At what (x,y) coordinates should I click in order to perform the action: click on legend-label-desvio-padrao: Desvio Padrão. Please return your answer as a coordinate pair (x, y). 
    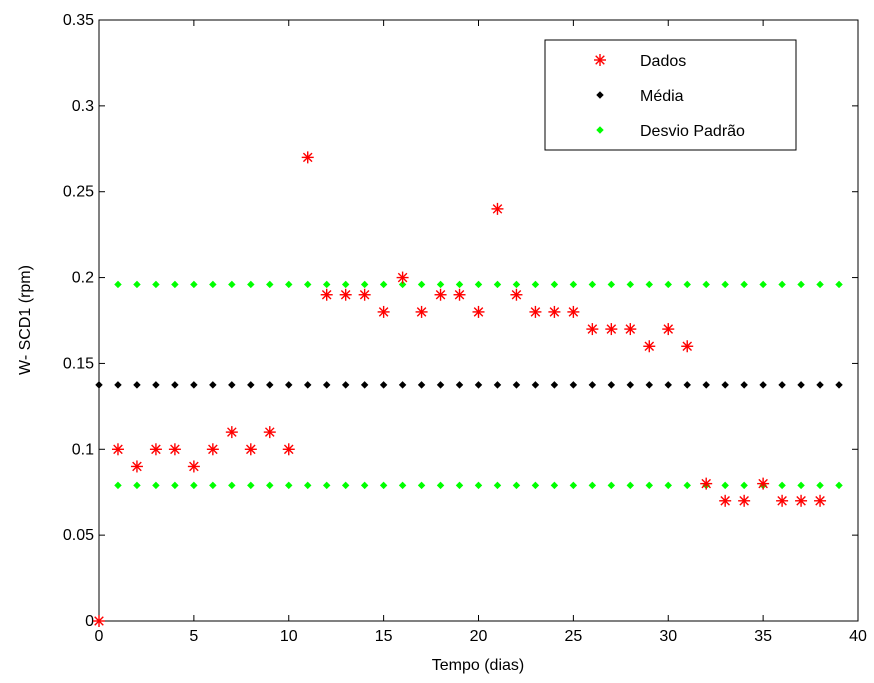
    Looking at the image, I should click on (692, 131).